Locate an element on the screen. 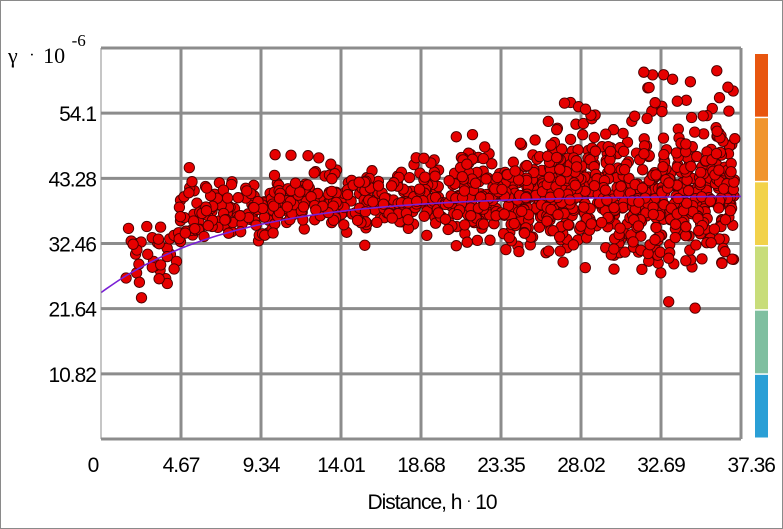 The image size is (783, 529). y-tick-label: 10.82 is located at coordinates (72, 375).